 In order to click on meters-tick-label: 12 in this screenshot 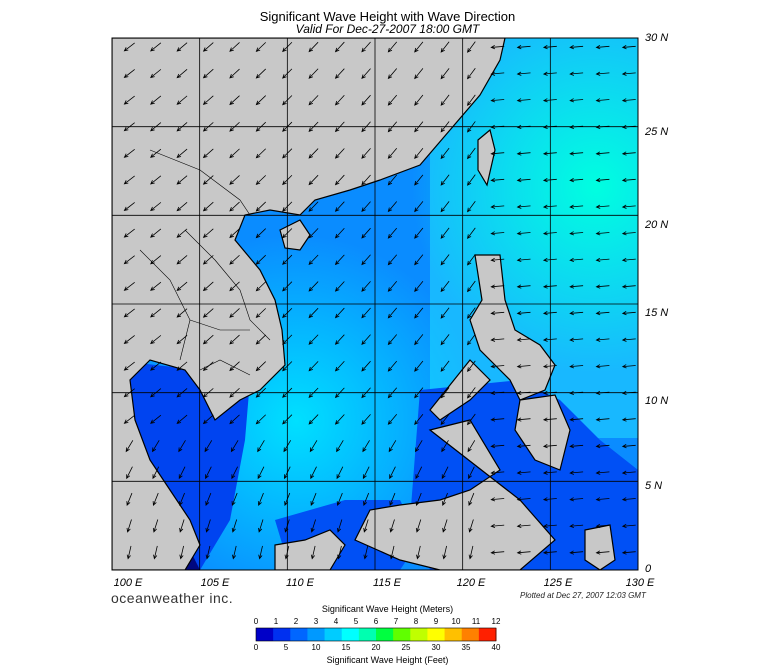, I will do `click(496, 621)`.